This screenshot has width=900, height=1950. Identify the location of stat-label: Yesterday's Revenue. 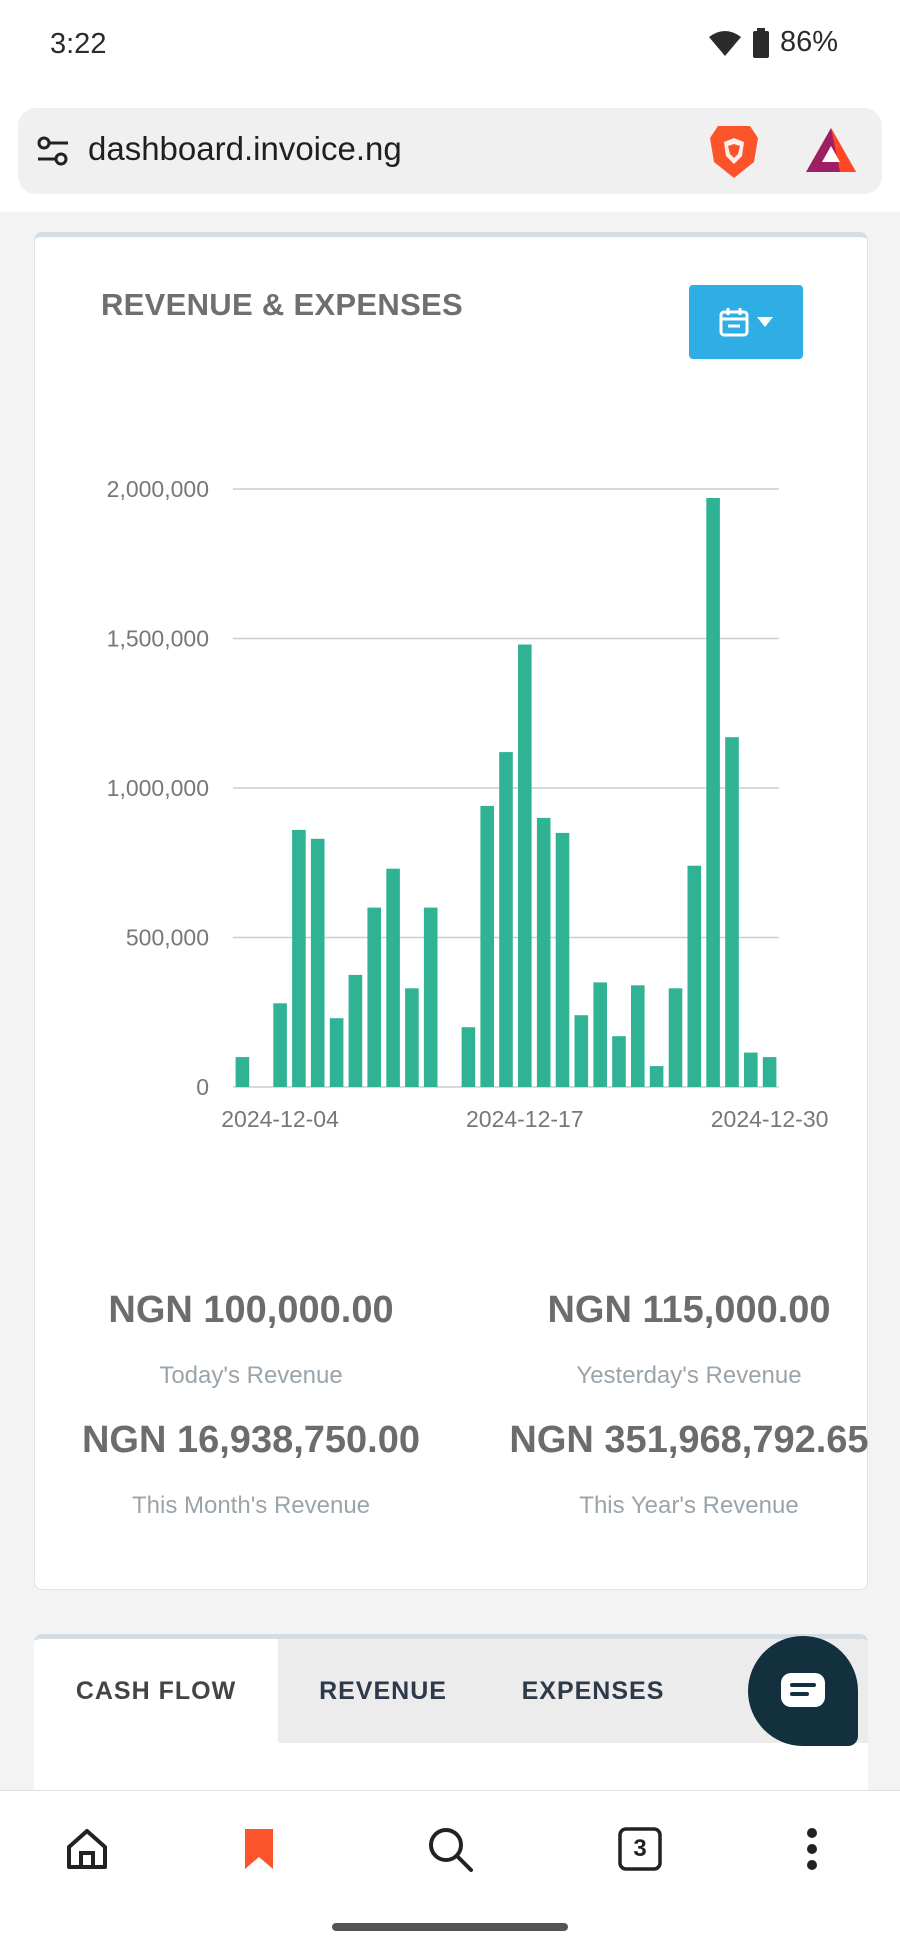
(689, 1375).